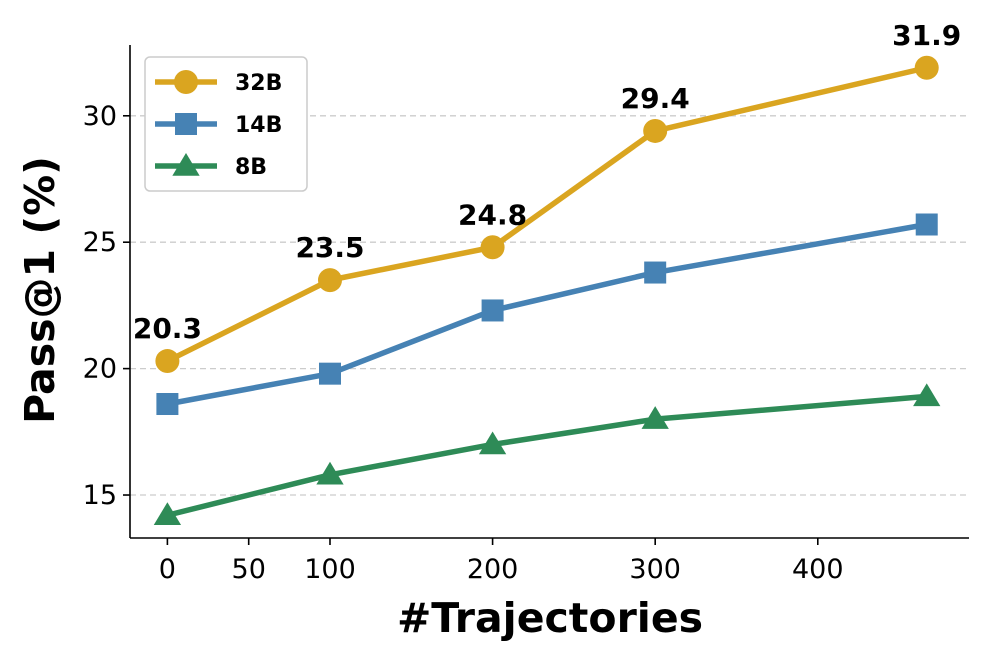  Describe the element at coordinates (493, 569) in the screenshot. I see `x-tick-label-200: 200` at that location.